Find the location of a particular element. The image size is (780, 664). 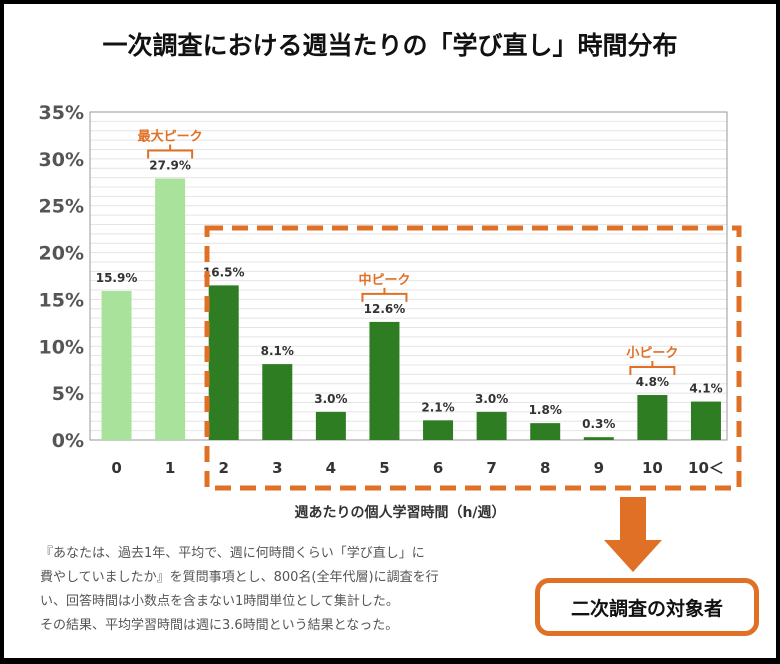

x-tick-label: 4 is located at coordinates (331, 468).